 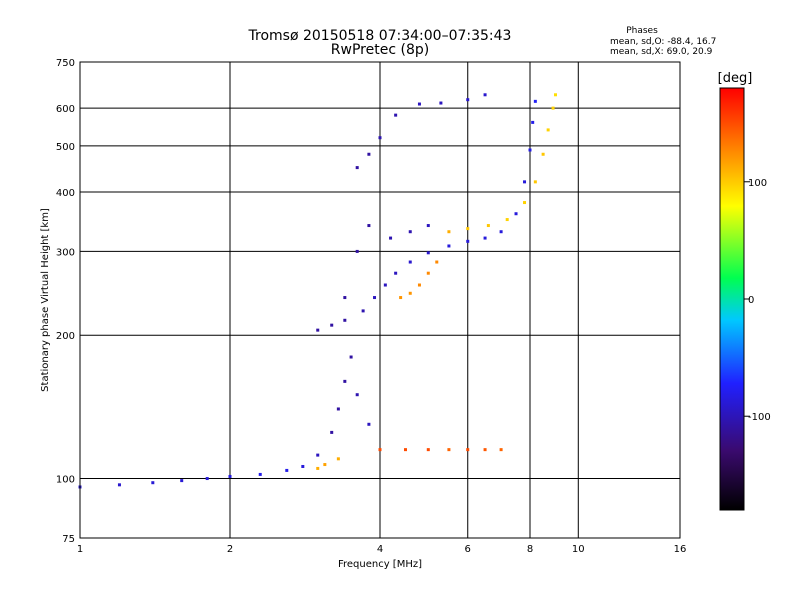 I want to click on x-axis-label: Frequency [MHz], so click(x=380, y=564).